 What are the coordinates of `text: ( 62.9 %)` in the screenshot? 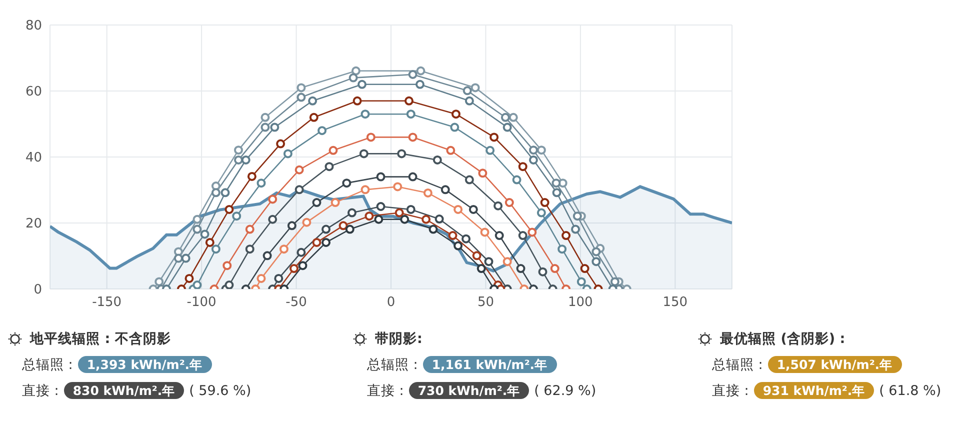 It's located at (565, 391).